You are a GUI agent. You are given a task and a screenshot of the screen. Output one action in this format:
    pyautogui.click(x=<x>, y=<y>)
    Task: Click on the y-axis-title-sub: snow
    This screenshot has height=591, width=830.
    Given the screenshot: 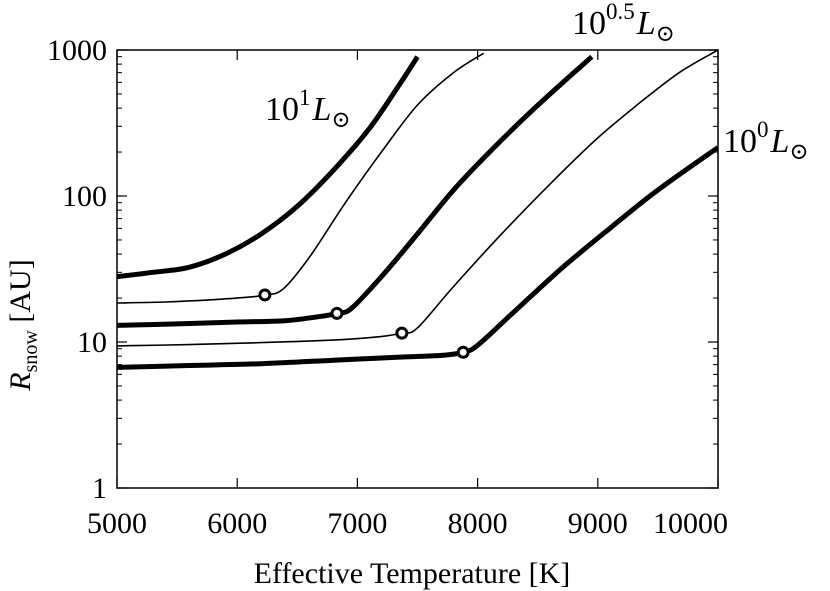 What is the action you would take?
    pyautogui.click(x=31, y=351)
    